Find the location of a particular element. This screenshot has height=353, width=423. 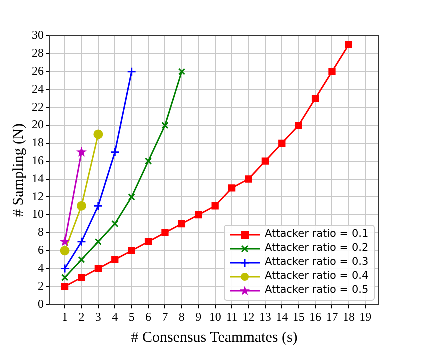

x-tick-label: 17 is located at coordinates (332, 317).